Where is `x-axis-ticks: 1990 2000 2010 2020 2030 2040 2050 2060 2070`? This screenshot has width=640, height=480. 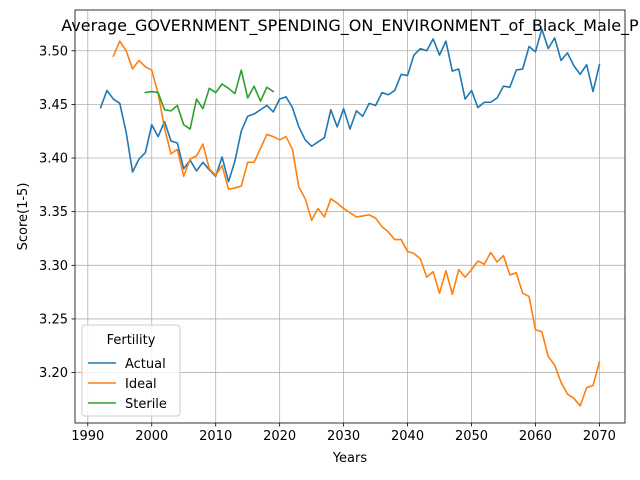 x-axis-ticks: 1990 2000 2010 2020 2030 2040 2050 2060 2070 is located at coordinates (343, 433).